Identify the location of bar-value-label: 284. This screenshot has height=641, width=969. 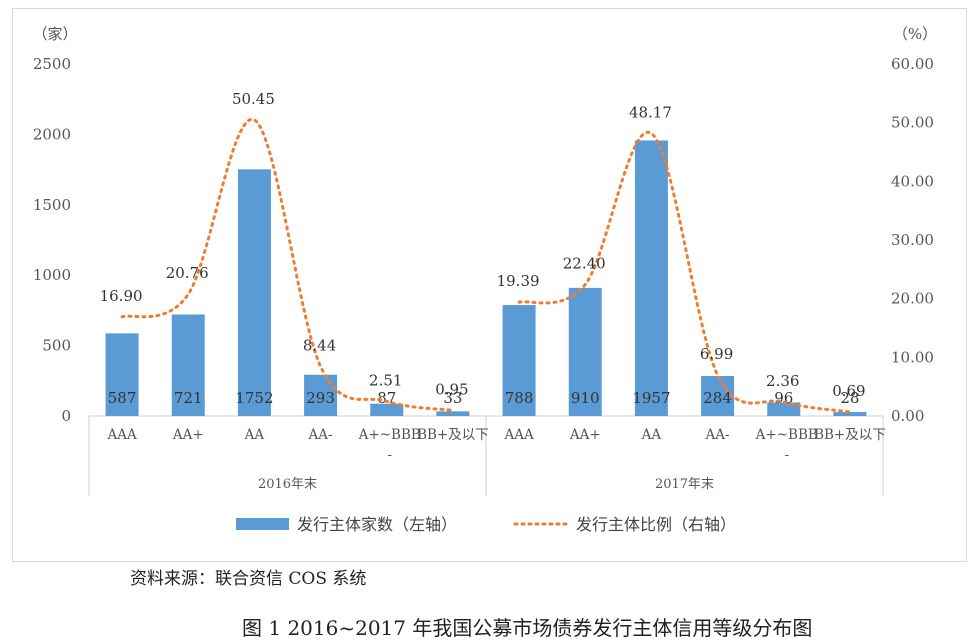
(717, 398).